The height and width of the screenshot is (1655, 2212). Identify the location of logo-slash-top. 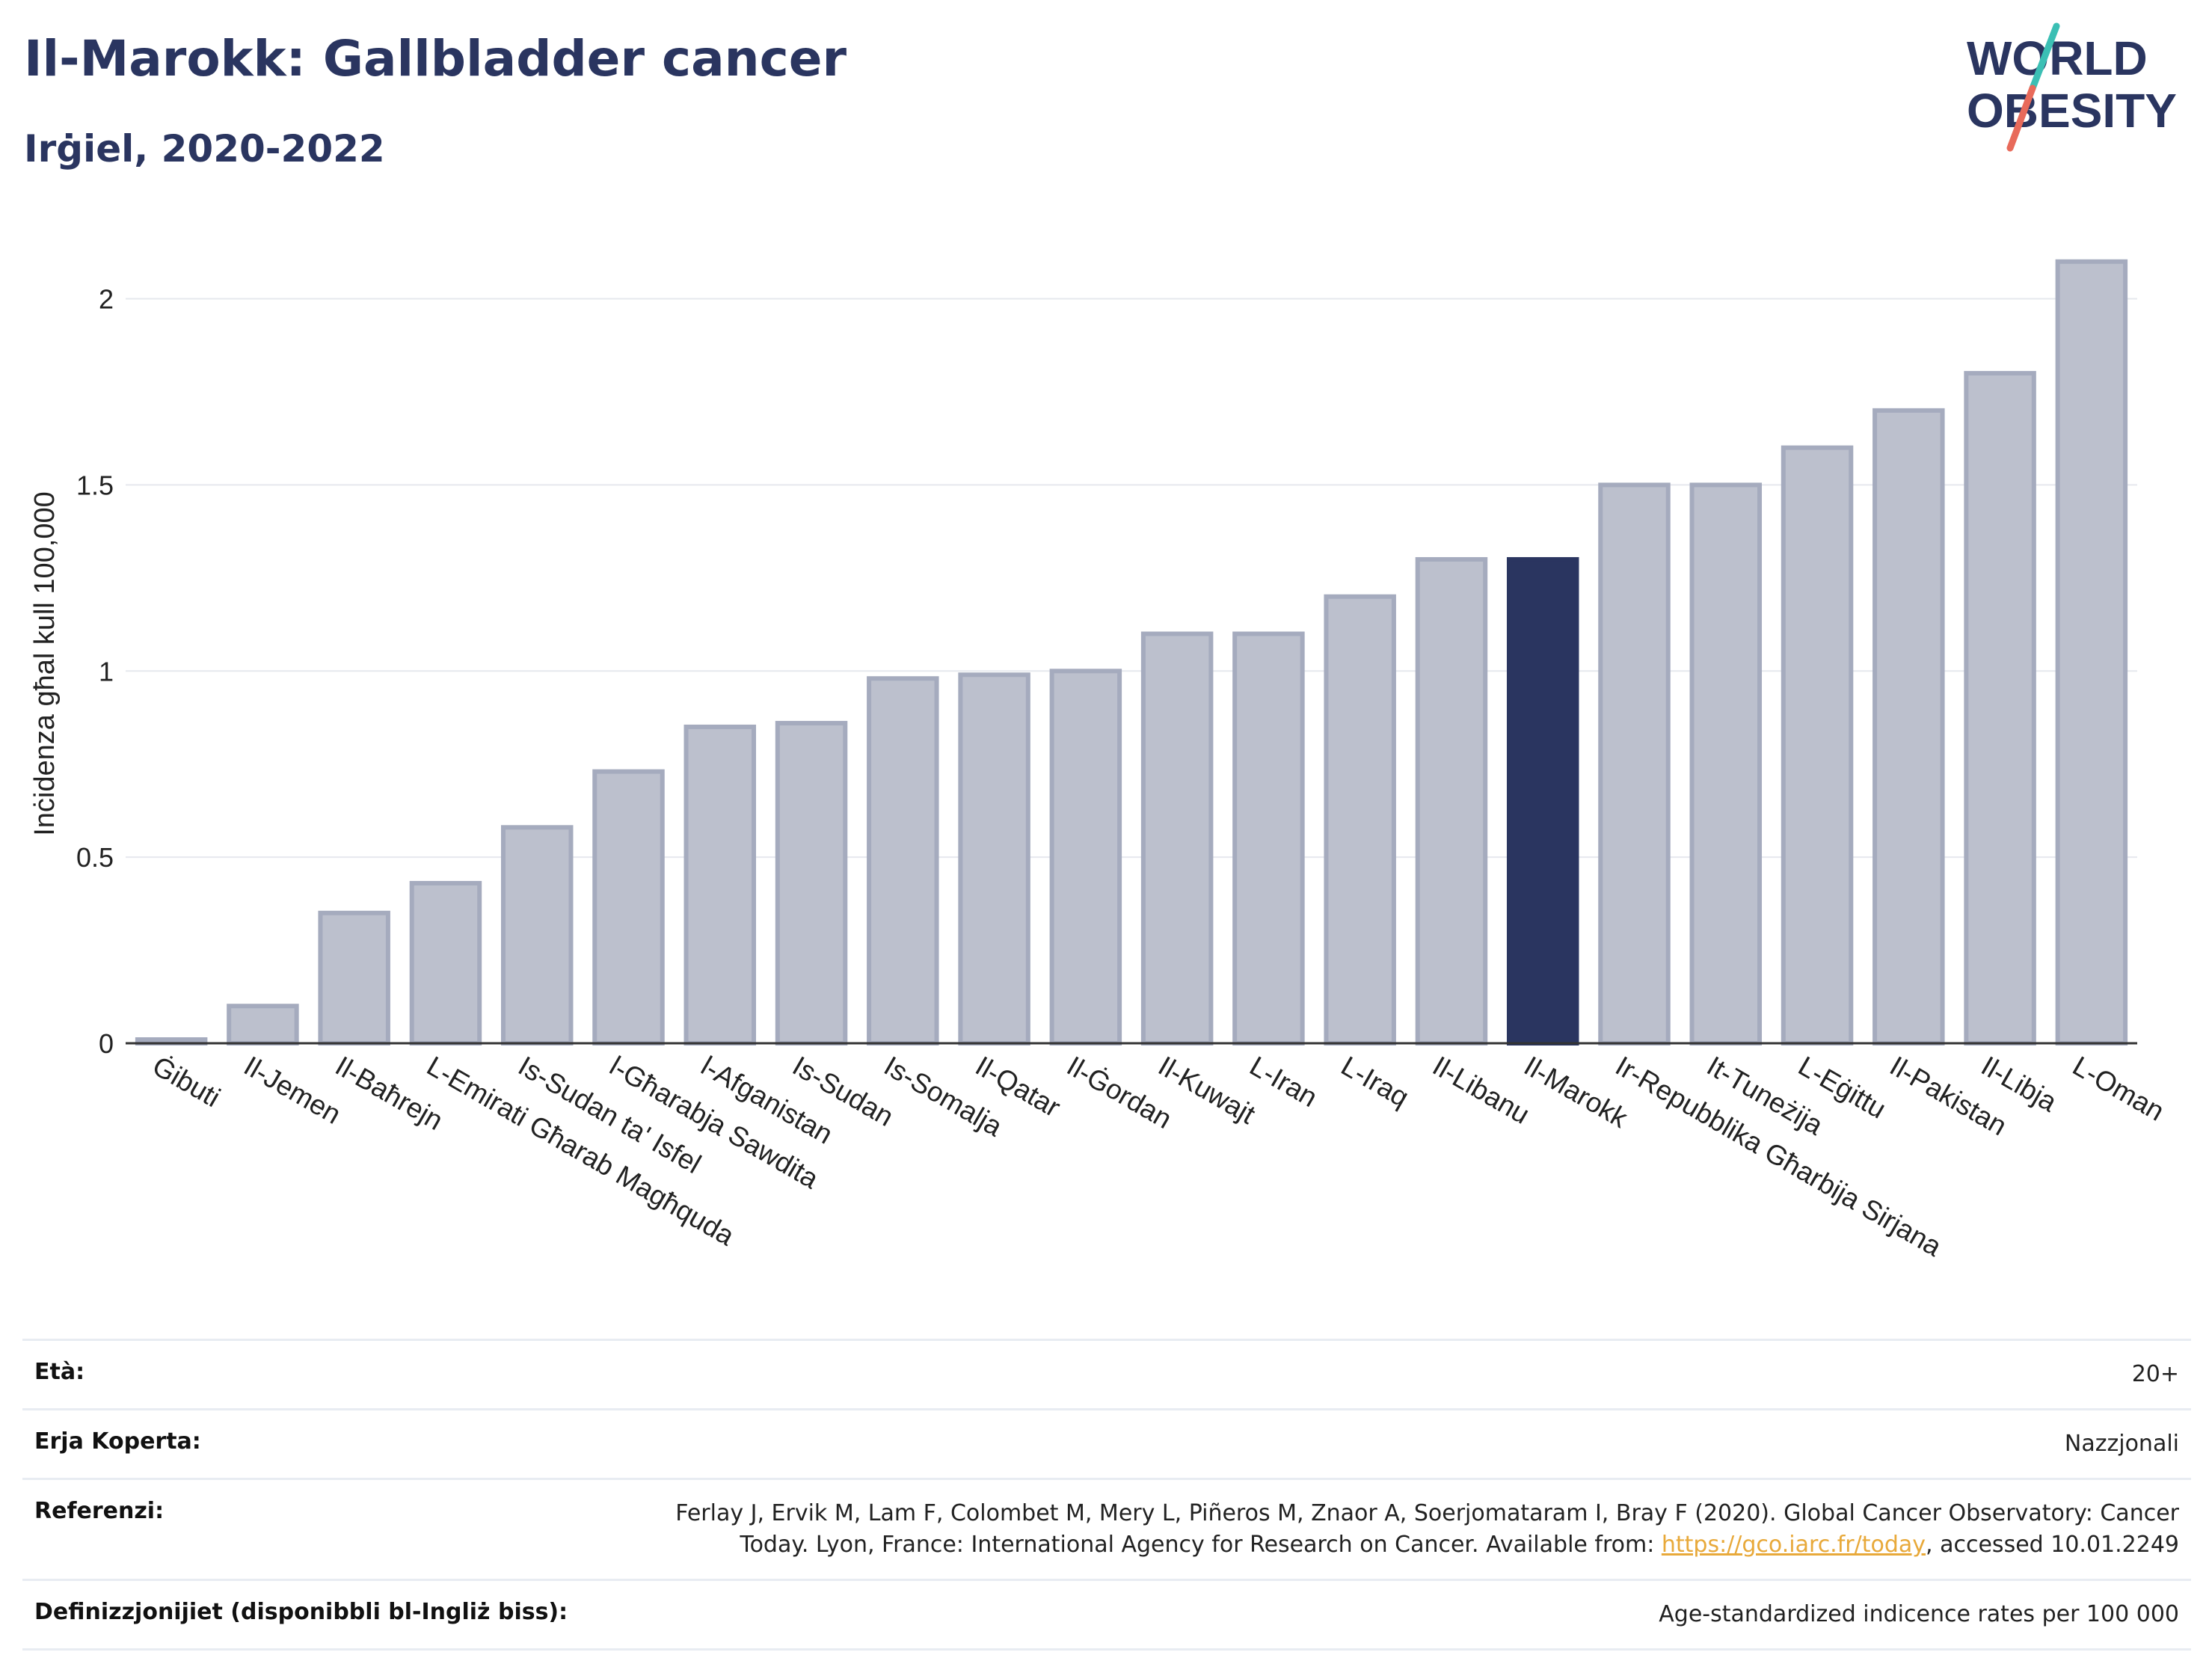
(2044, 57).